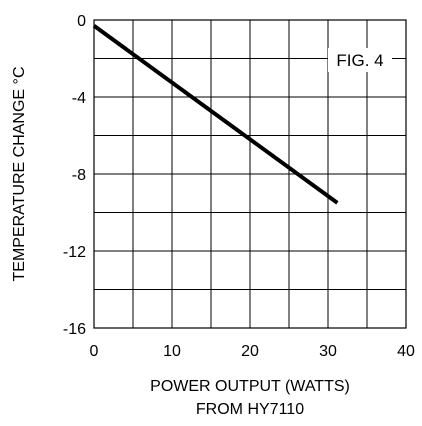  Describe the element at coordinates (250, 386) in the screenshot. I see `x-axis-title-line-1: POWER OUTPUT (WATTS)` at that location.